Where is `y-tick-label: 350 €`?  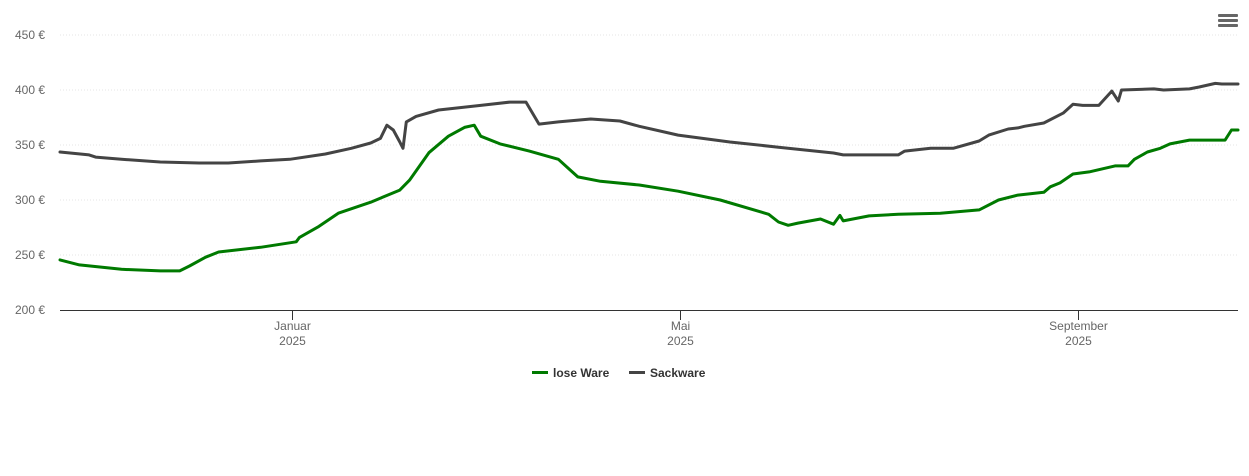 y-tick-label: 350 € is located at coordinates (30, 145).